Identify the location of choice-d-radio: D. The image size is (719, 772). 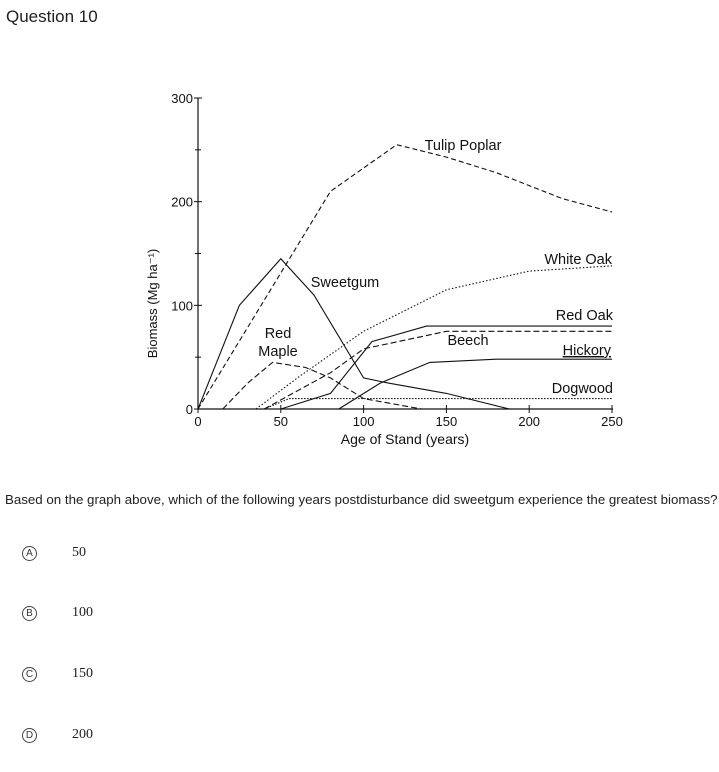
(29, 735).